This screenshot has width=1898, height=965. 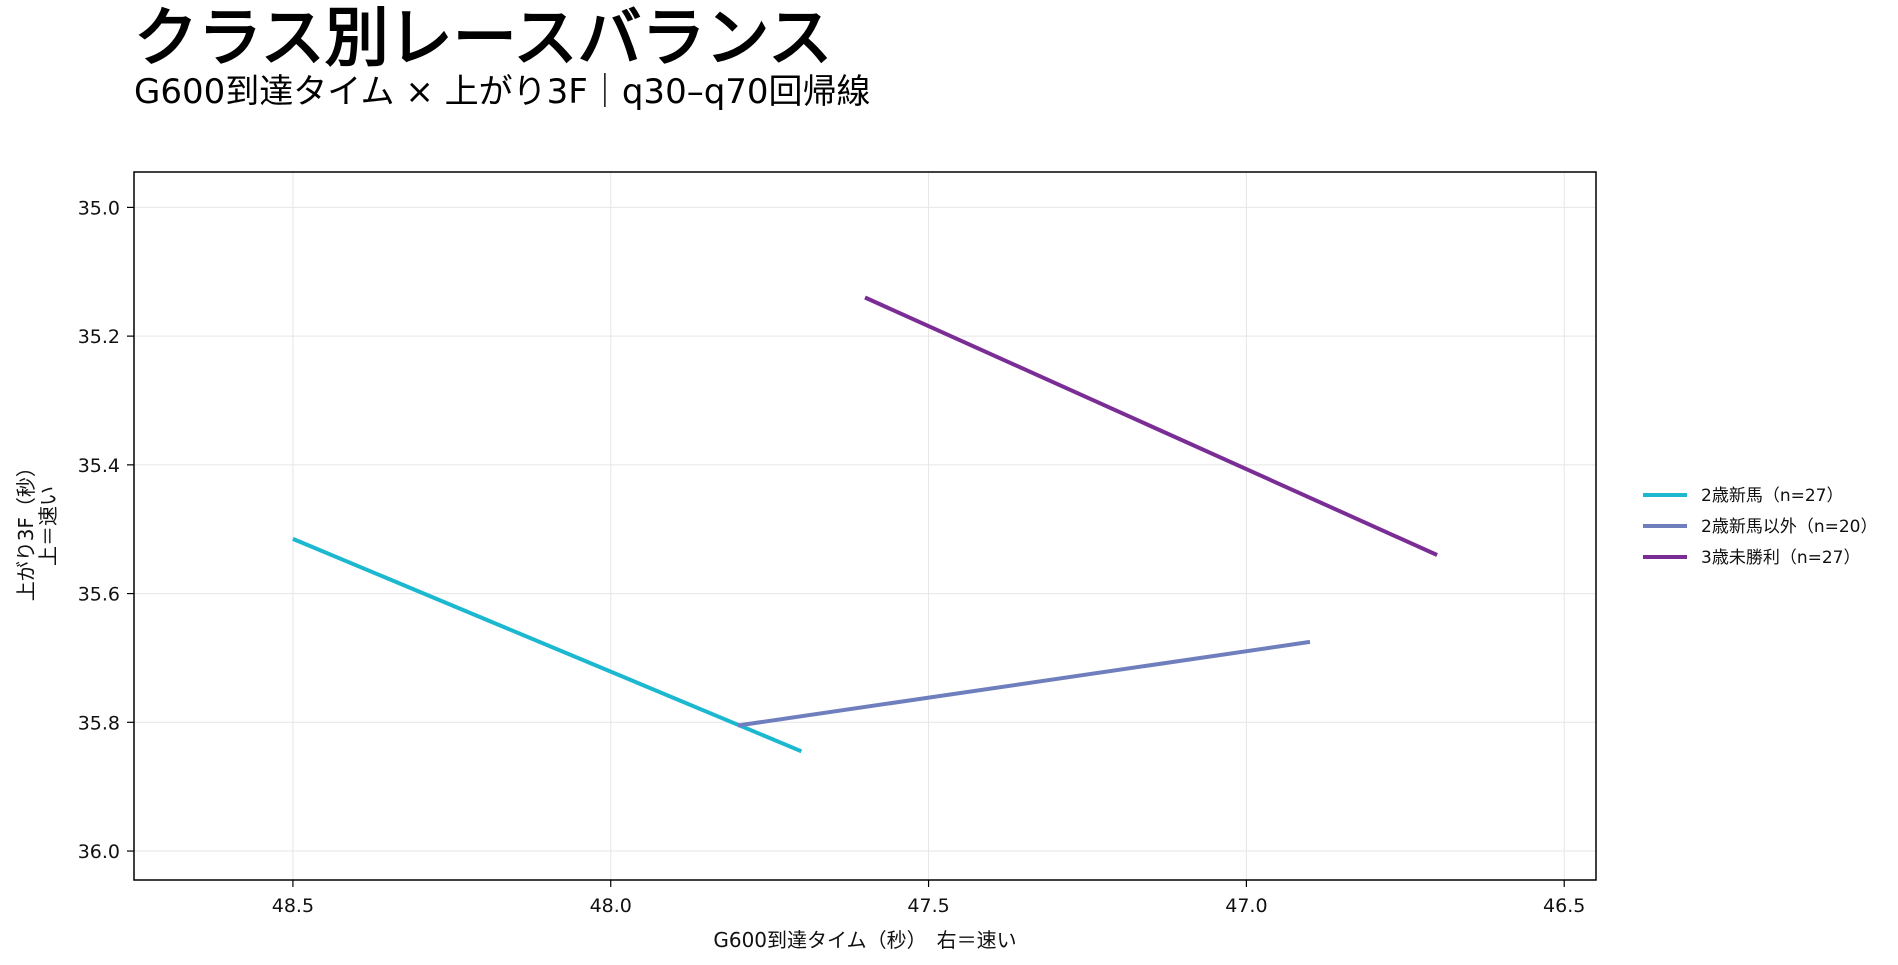 What do you see at coordinates (99, 852) in the screenshot?
I see `y-tick-label: 36.0` at bounding box center [99, 852].